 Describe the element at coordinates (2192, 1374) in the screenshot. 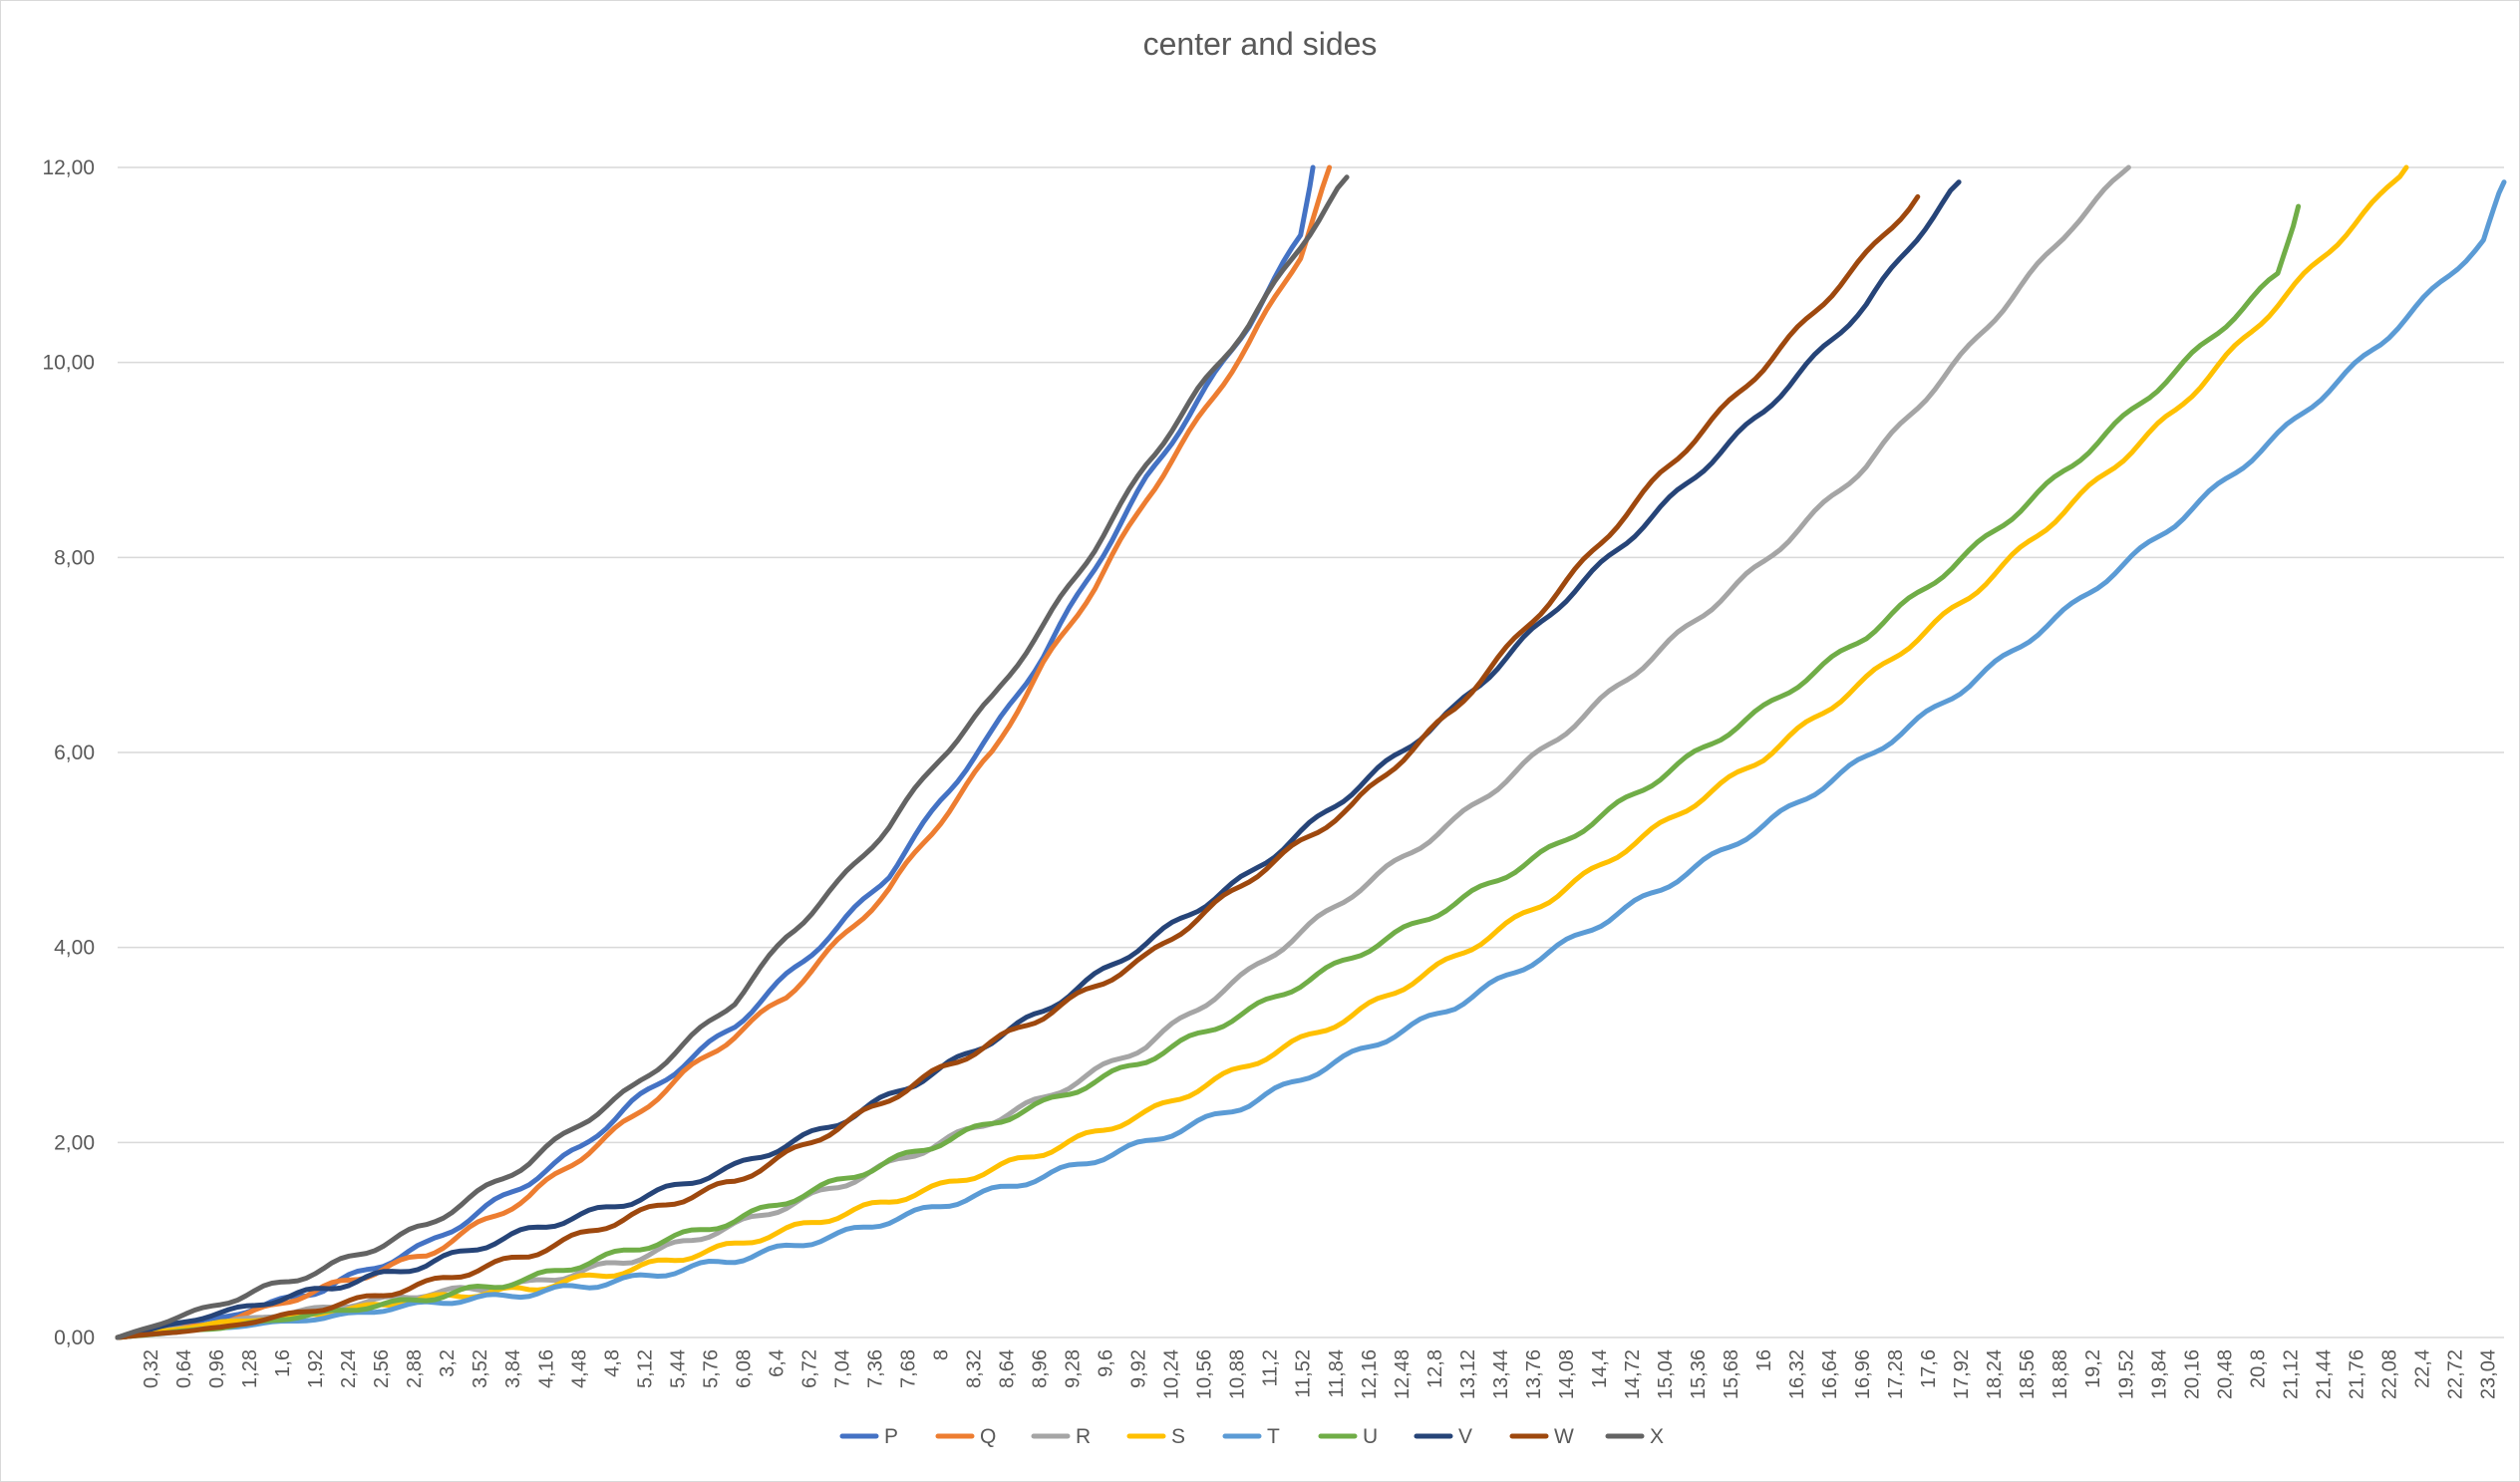

I see `x-tick-label: 20,16` at that location.